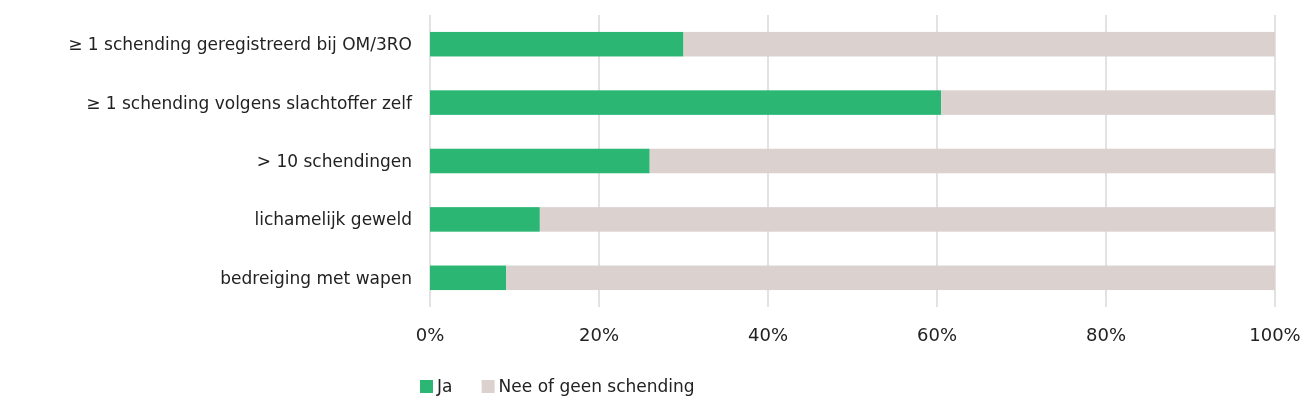 The width and height of the screenshot is (1305, 400). What do you see at coordinates (333, 219) in the screenshot?
I see `y-tick-label: lichamelijk geweld` at bounding box center [333, 219].